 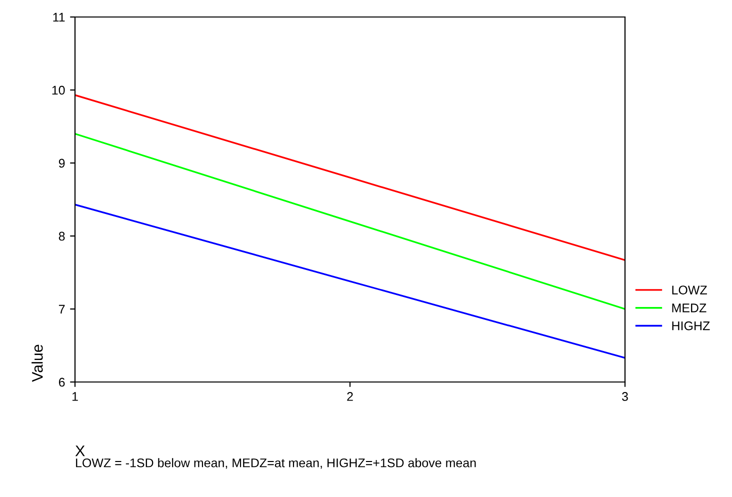 What do you see at coordinates (625, 396) in the screenshot?
I see `x-tick-label: 3` at bounding box center [625, 396].